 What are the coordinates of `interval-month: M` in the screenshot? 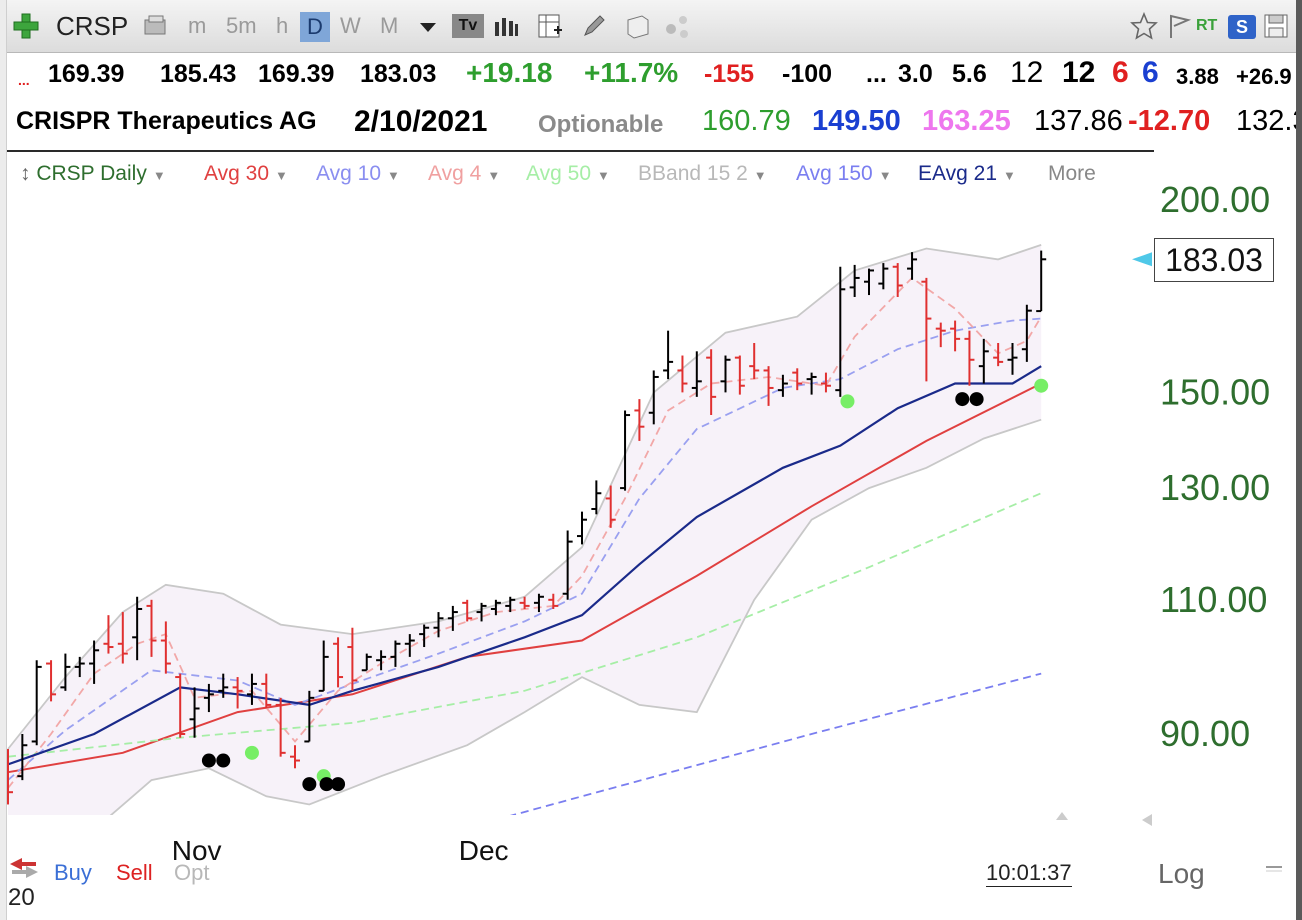 It's located at (389, 25).